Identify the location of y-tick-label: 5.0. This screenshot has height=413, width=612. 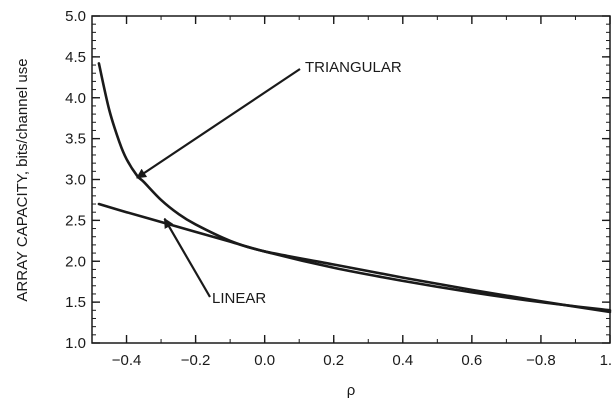
(75, 16).